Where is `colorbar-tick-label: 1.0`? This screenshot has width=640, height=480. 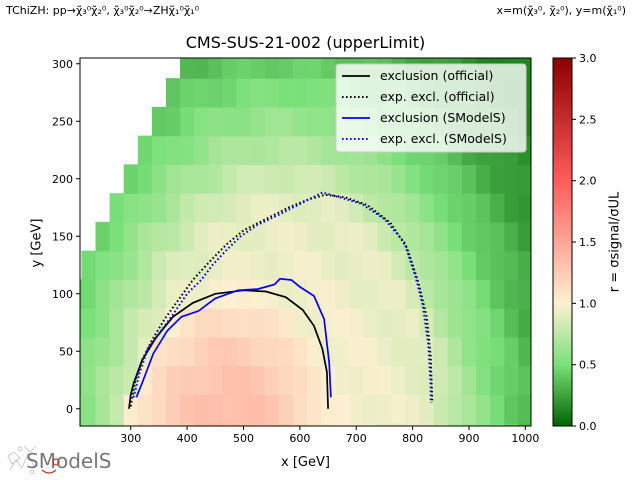 colorbar-tick-label: 1.0 is located at coordinates (588, 303).